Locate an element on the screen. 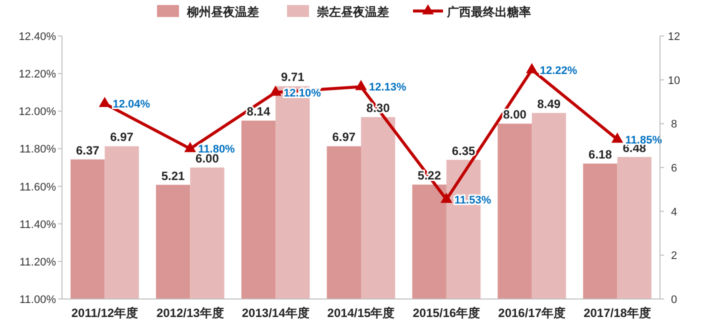 The image size is (704, 331). y2-tick-label: 12 is located at coordinates (674, 37).